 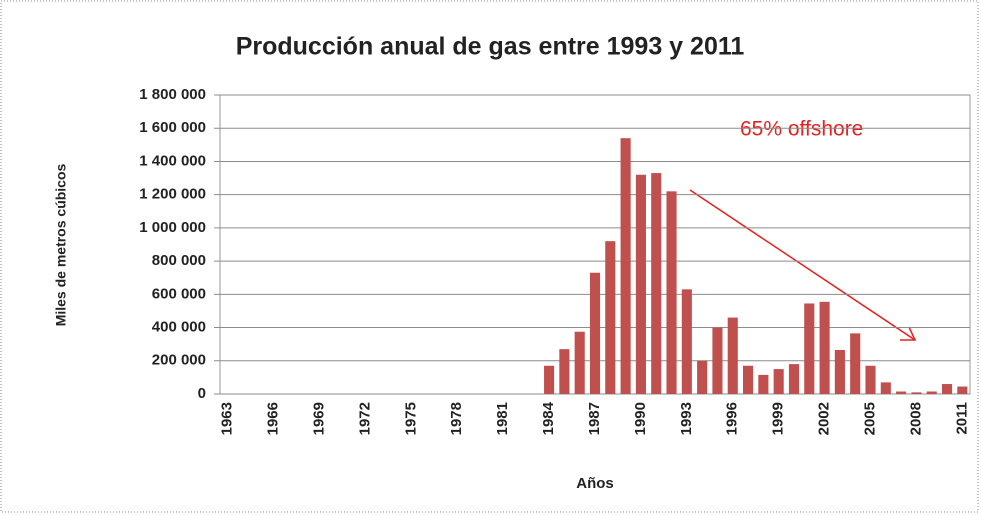 What do you see at coordinates (456, 418) in the screenshot?
I see `x-tick-label: 1978` at bounding box center [456, 418].